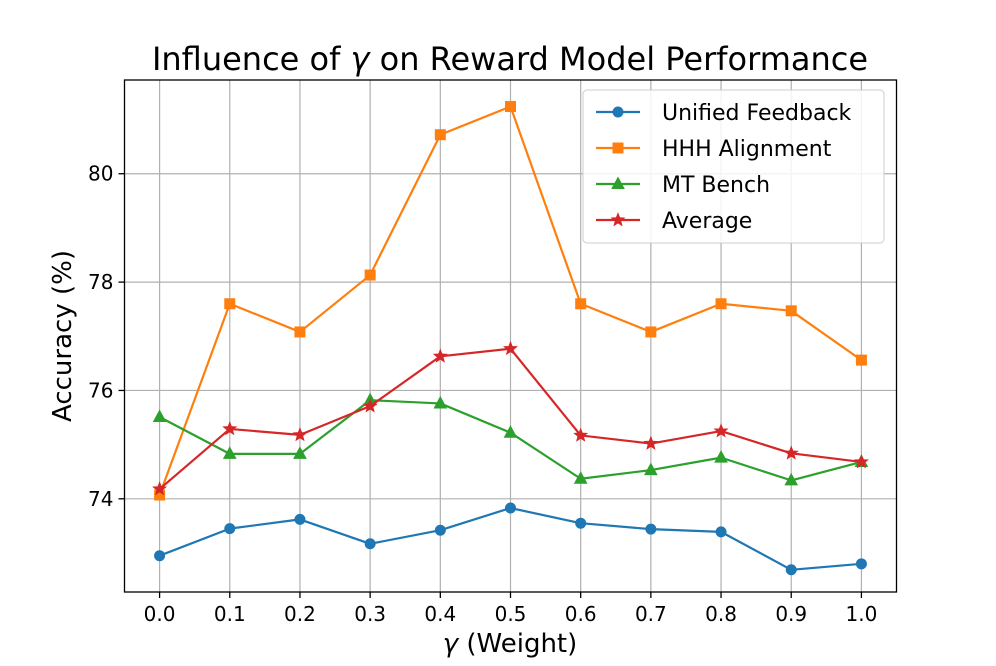 This screenshot has height=666, width=996. I want to click on y-tick-label: 74, so click(100, 499).